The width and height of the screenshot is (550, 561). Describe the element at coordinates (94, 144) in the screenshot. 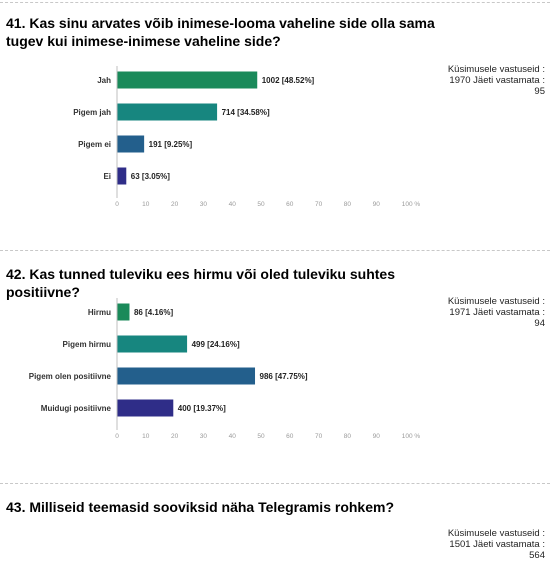

I see `chart-category-label: Pigem ei` at that location.